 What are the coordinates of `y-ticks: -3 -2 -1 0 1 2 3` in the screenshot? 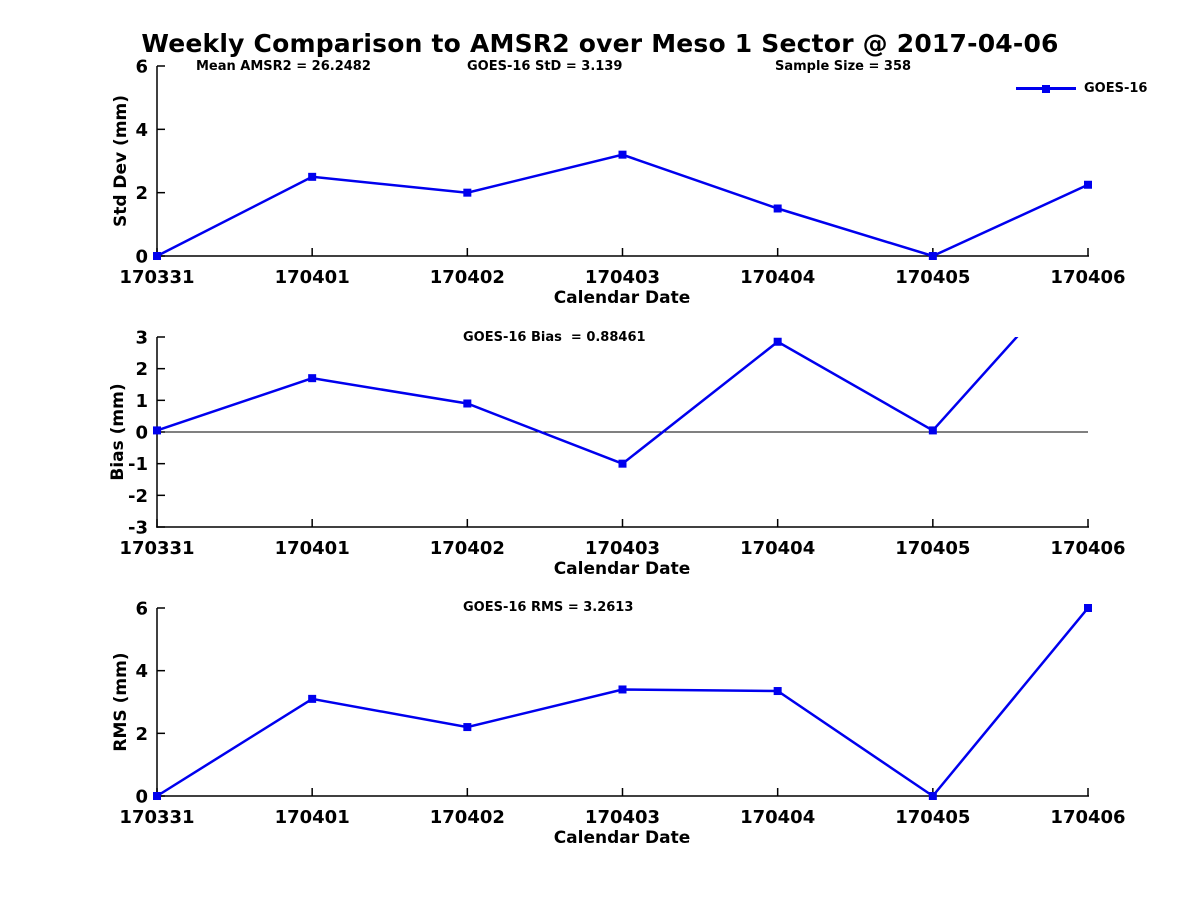 It's located at (146, 433).